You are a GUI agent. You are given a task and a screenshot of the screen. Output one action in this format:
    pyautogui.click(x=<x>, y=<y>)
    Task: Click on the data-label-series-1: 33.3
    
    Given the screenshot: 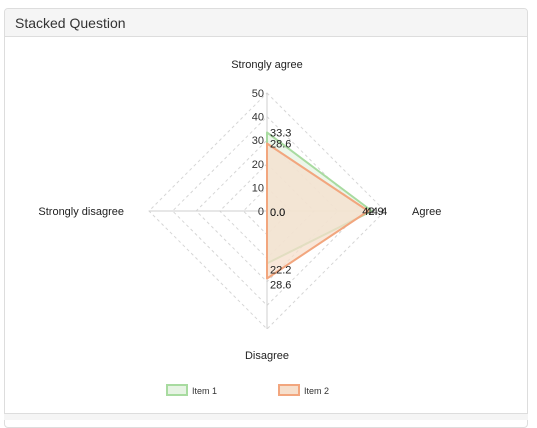 What is the action you would take?
    pyautogui.click(x=280, y=133)
    